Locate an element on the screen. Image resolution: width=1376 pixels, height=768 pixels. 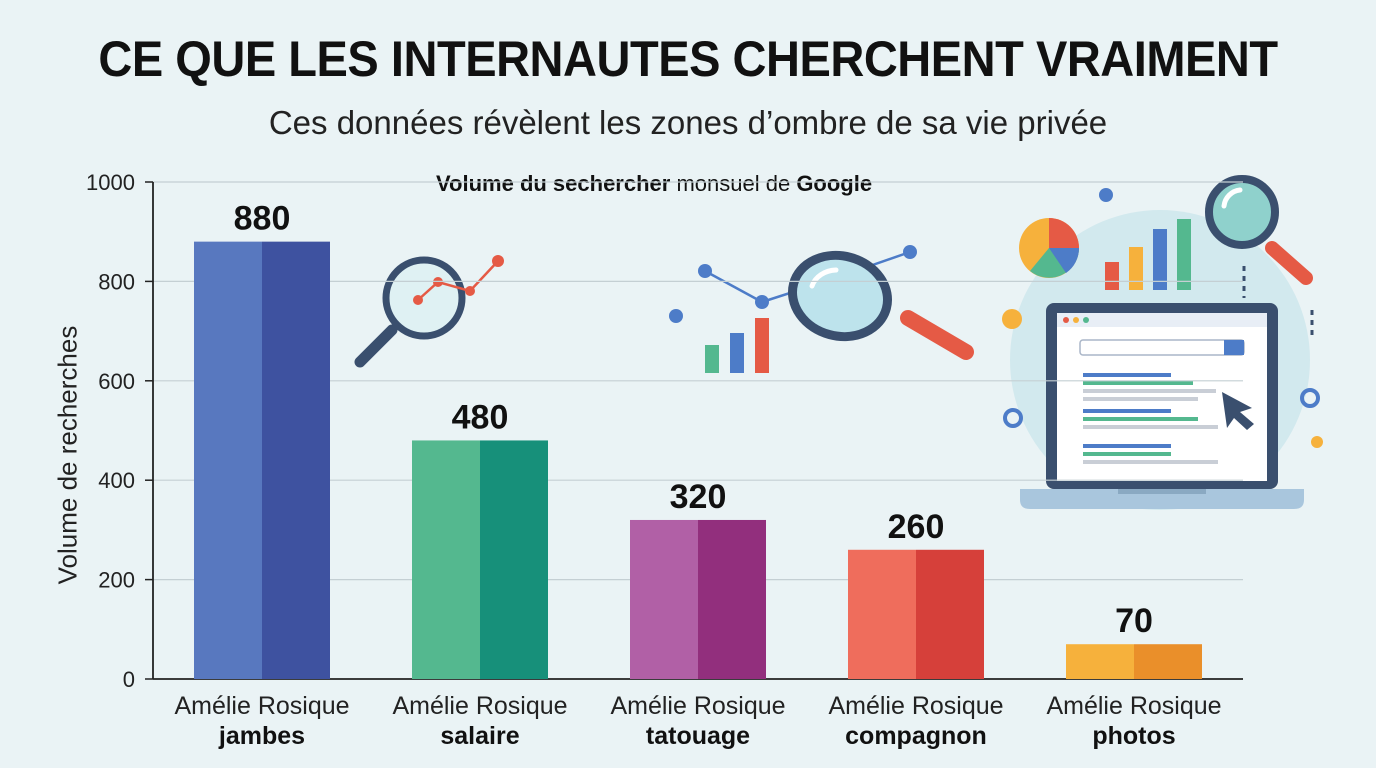
data-label: 260 is located at coordinates (916, 527).